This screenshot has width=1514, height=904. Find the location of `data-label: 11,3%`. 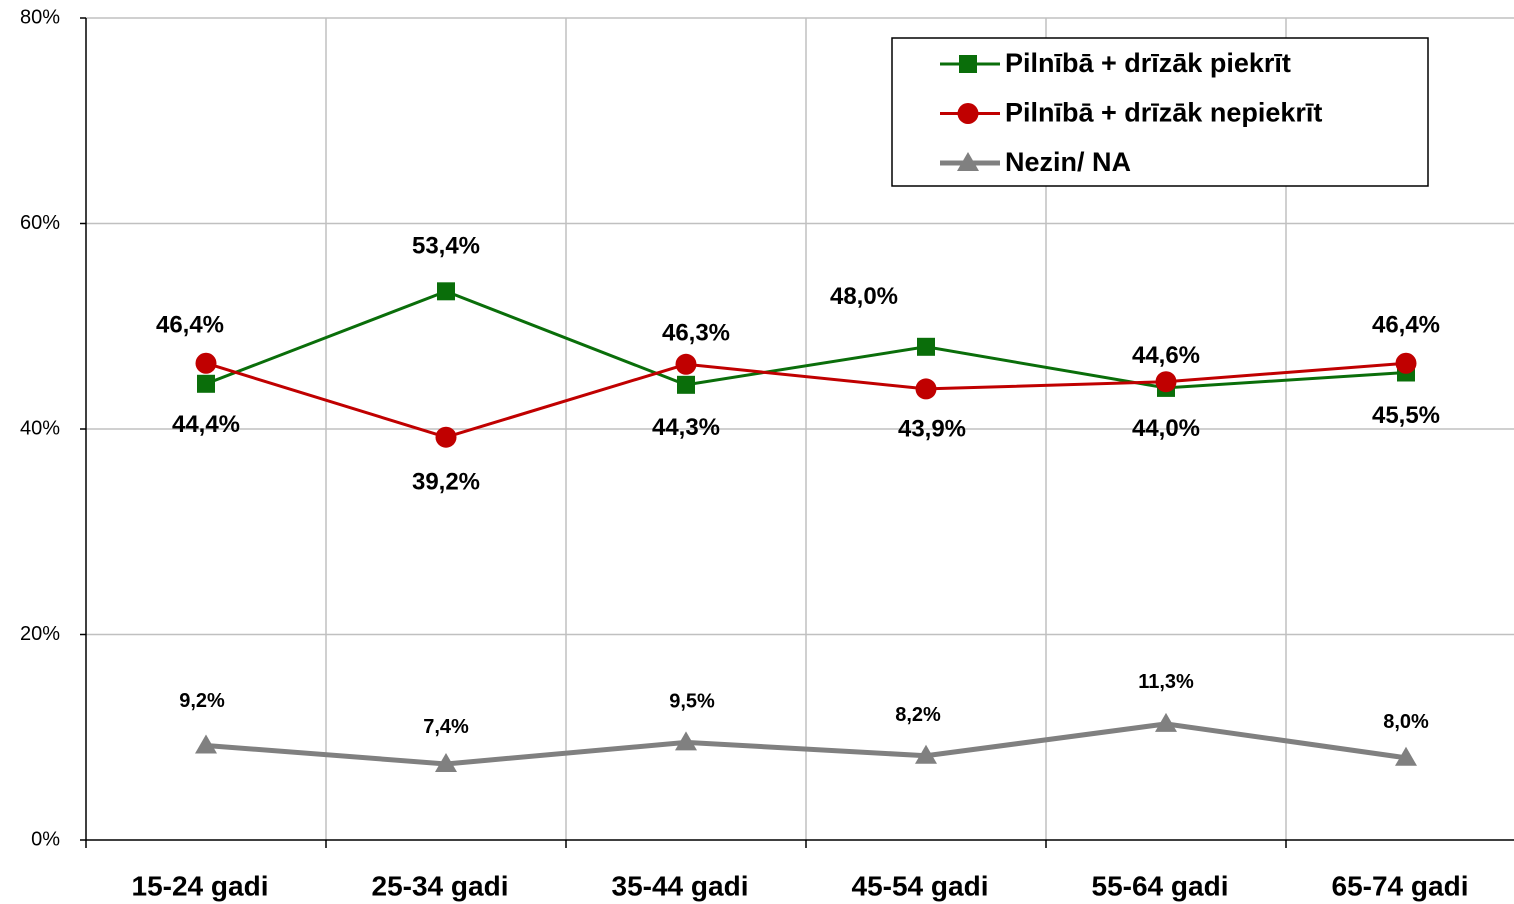

data-label: 11,3% is located at coordinates (1166, 682).